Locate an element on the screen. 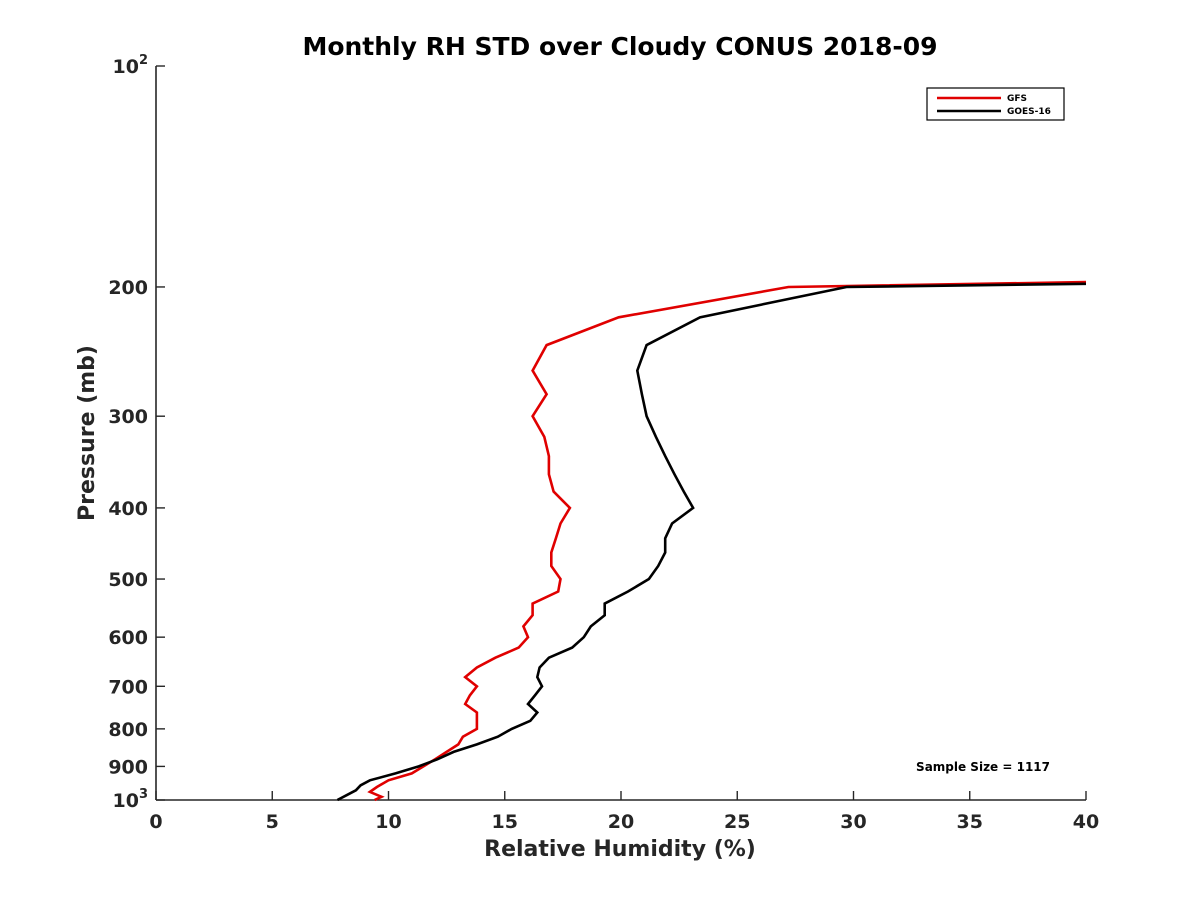  y-tick-label: 500 is located at coordinates (128, 580).